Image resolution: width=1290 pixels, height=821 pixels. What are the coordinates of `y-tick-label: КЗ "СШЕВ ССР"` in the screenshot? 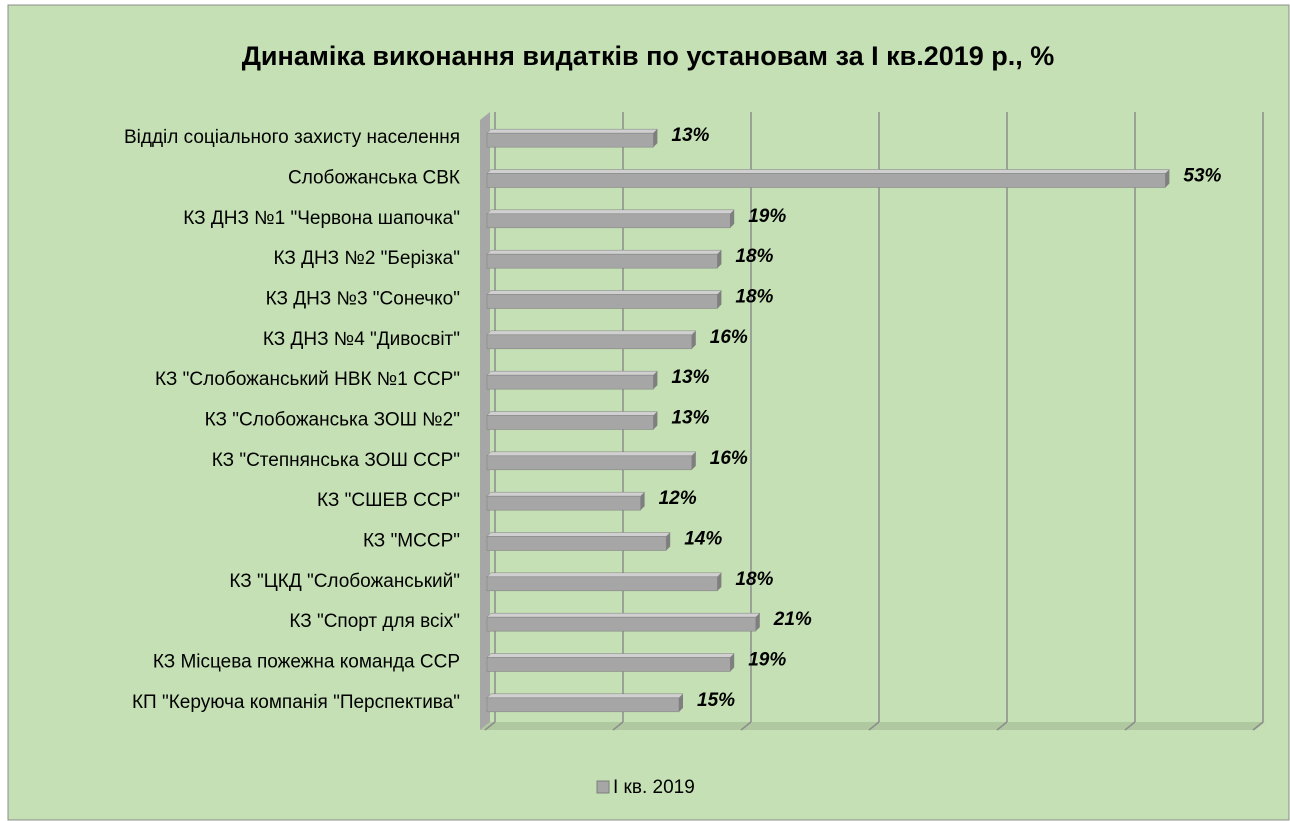 It's located at (388, 500).